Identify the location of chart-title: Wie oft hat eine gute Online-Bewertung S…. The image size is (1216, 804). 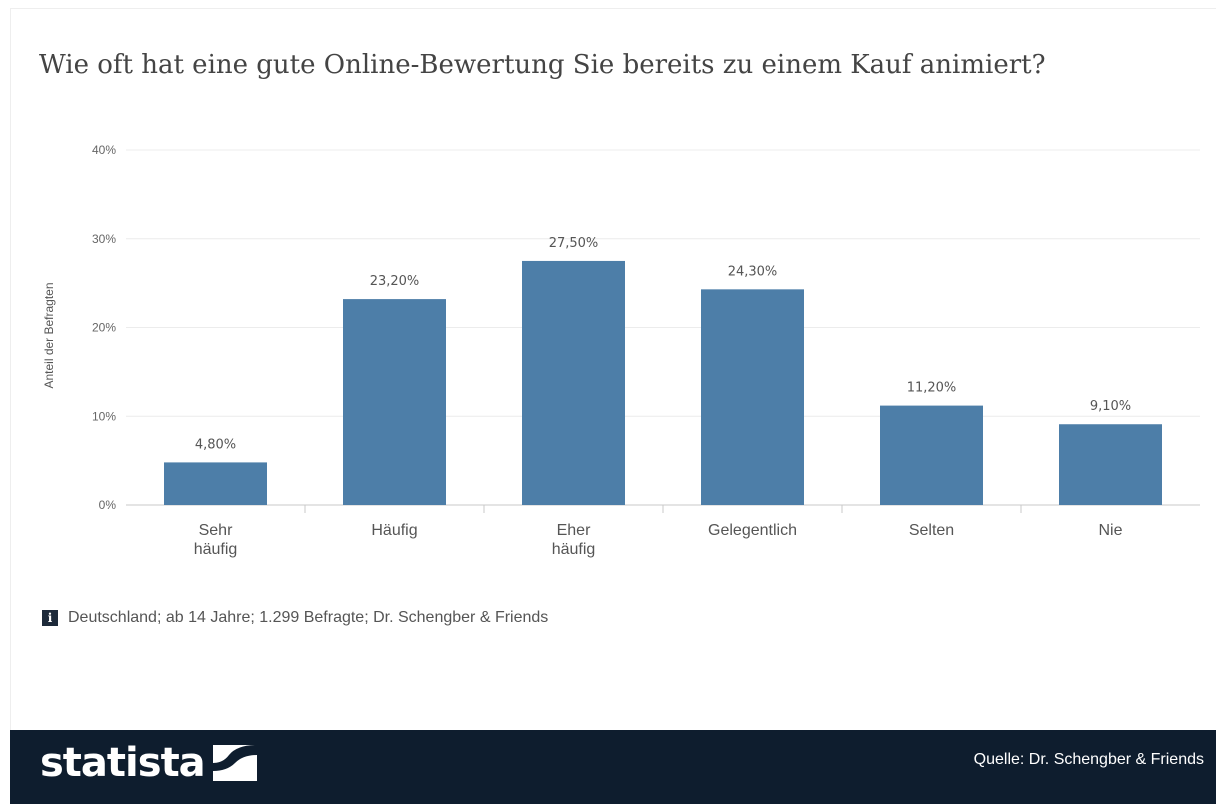
(542, 65).